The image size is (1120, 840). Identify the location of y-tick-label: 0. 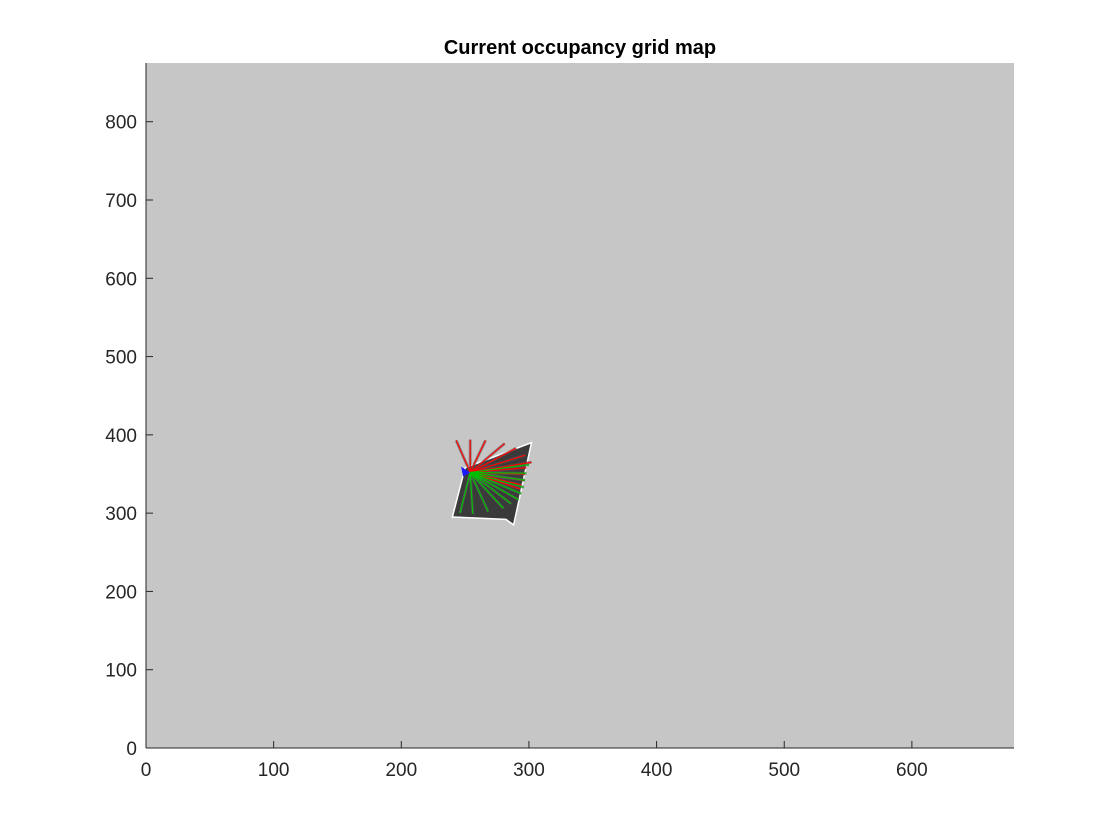
(131, 749).